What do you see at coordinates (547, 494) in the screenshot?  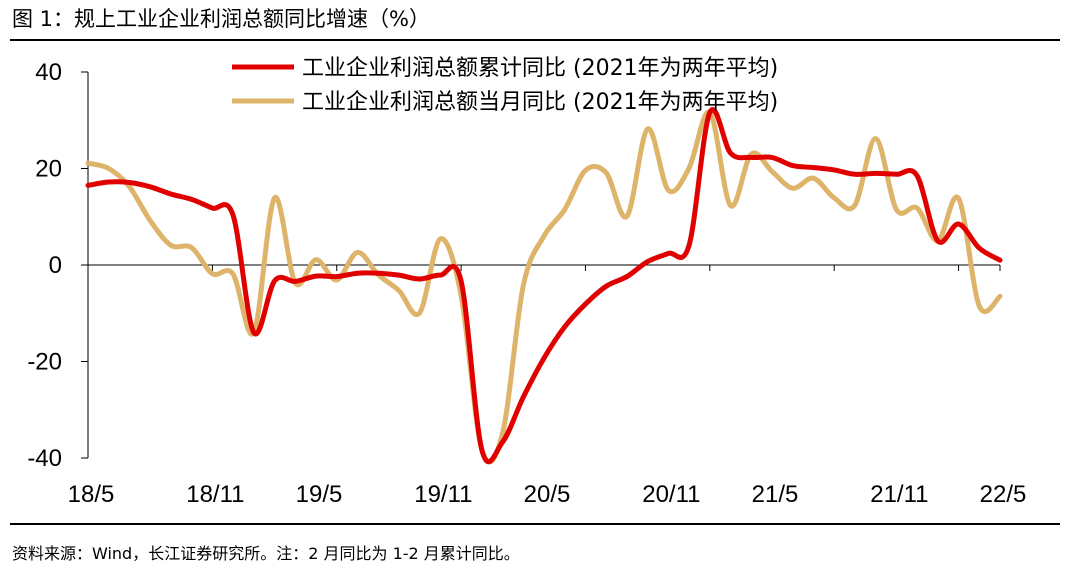 I see `x-tick-label: 20/5` at bounding box center [547, 494].